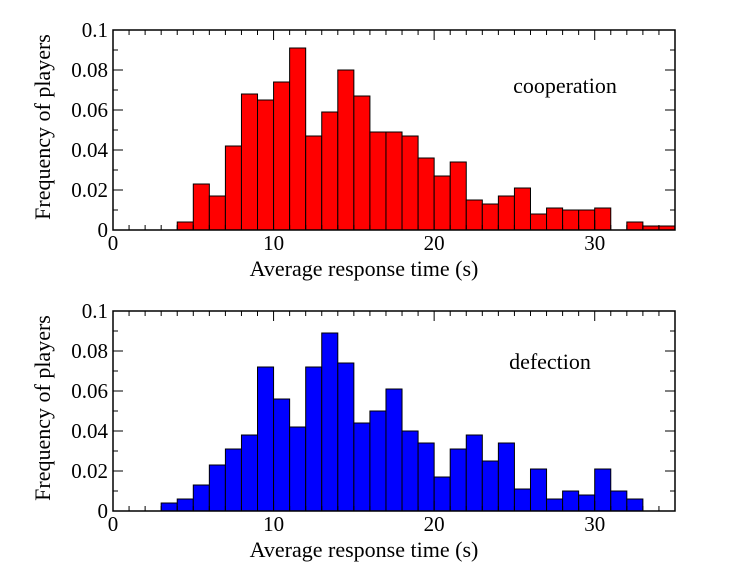 The width and height of the screenshot is (733, 567). Describe the element at coordinates (550, 361) in the screenshot. I see `panel-annotation: defection` at that location.